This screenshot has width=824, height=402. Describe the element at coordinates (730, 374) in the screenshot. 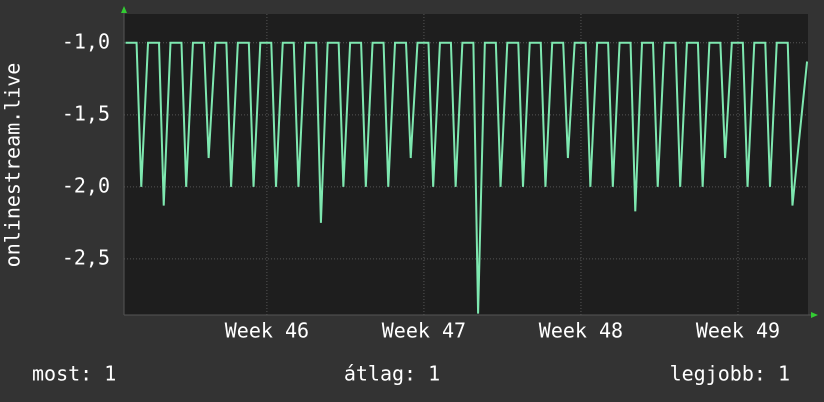

I see `legend-max: legjobb: 1` at that location.